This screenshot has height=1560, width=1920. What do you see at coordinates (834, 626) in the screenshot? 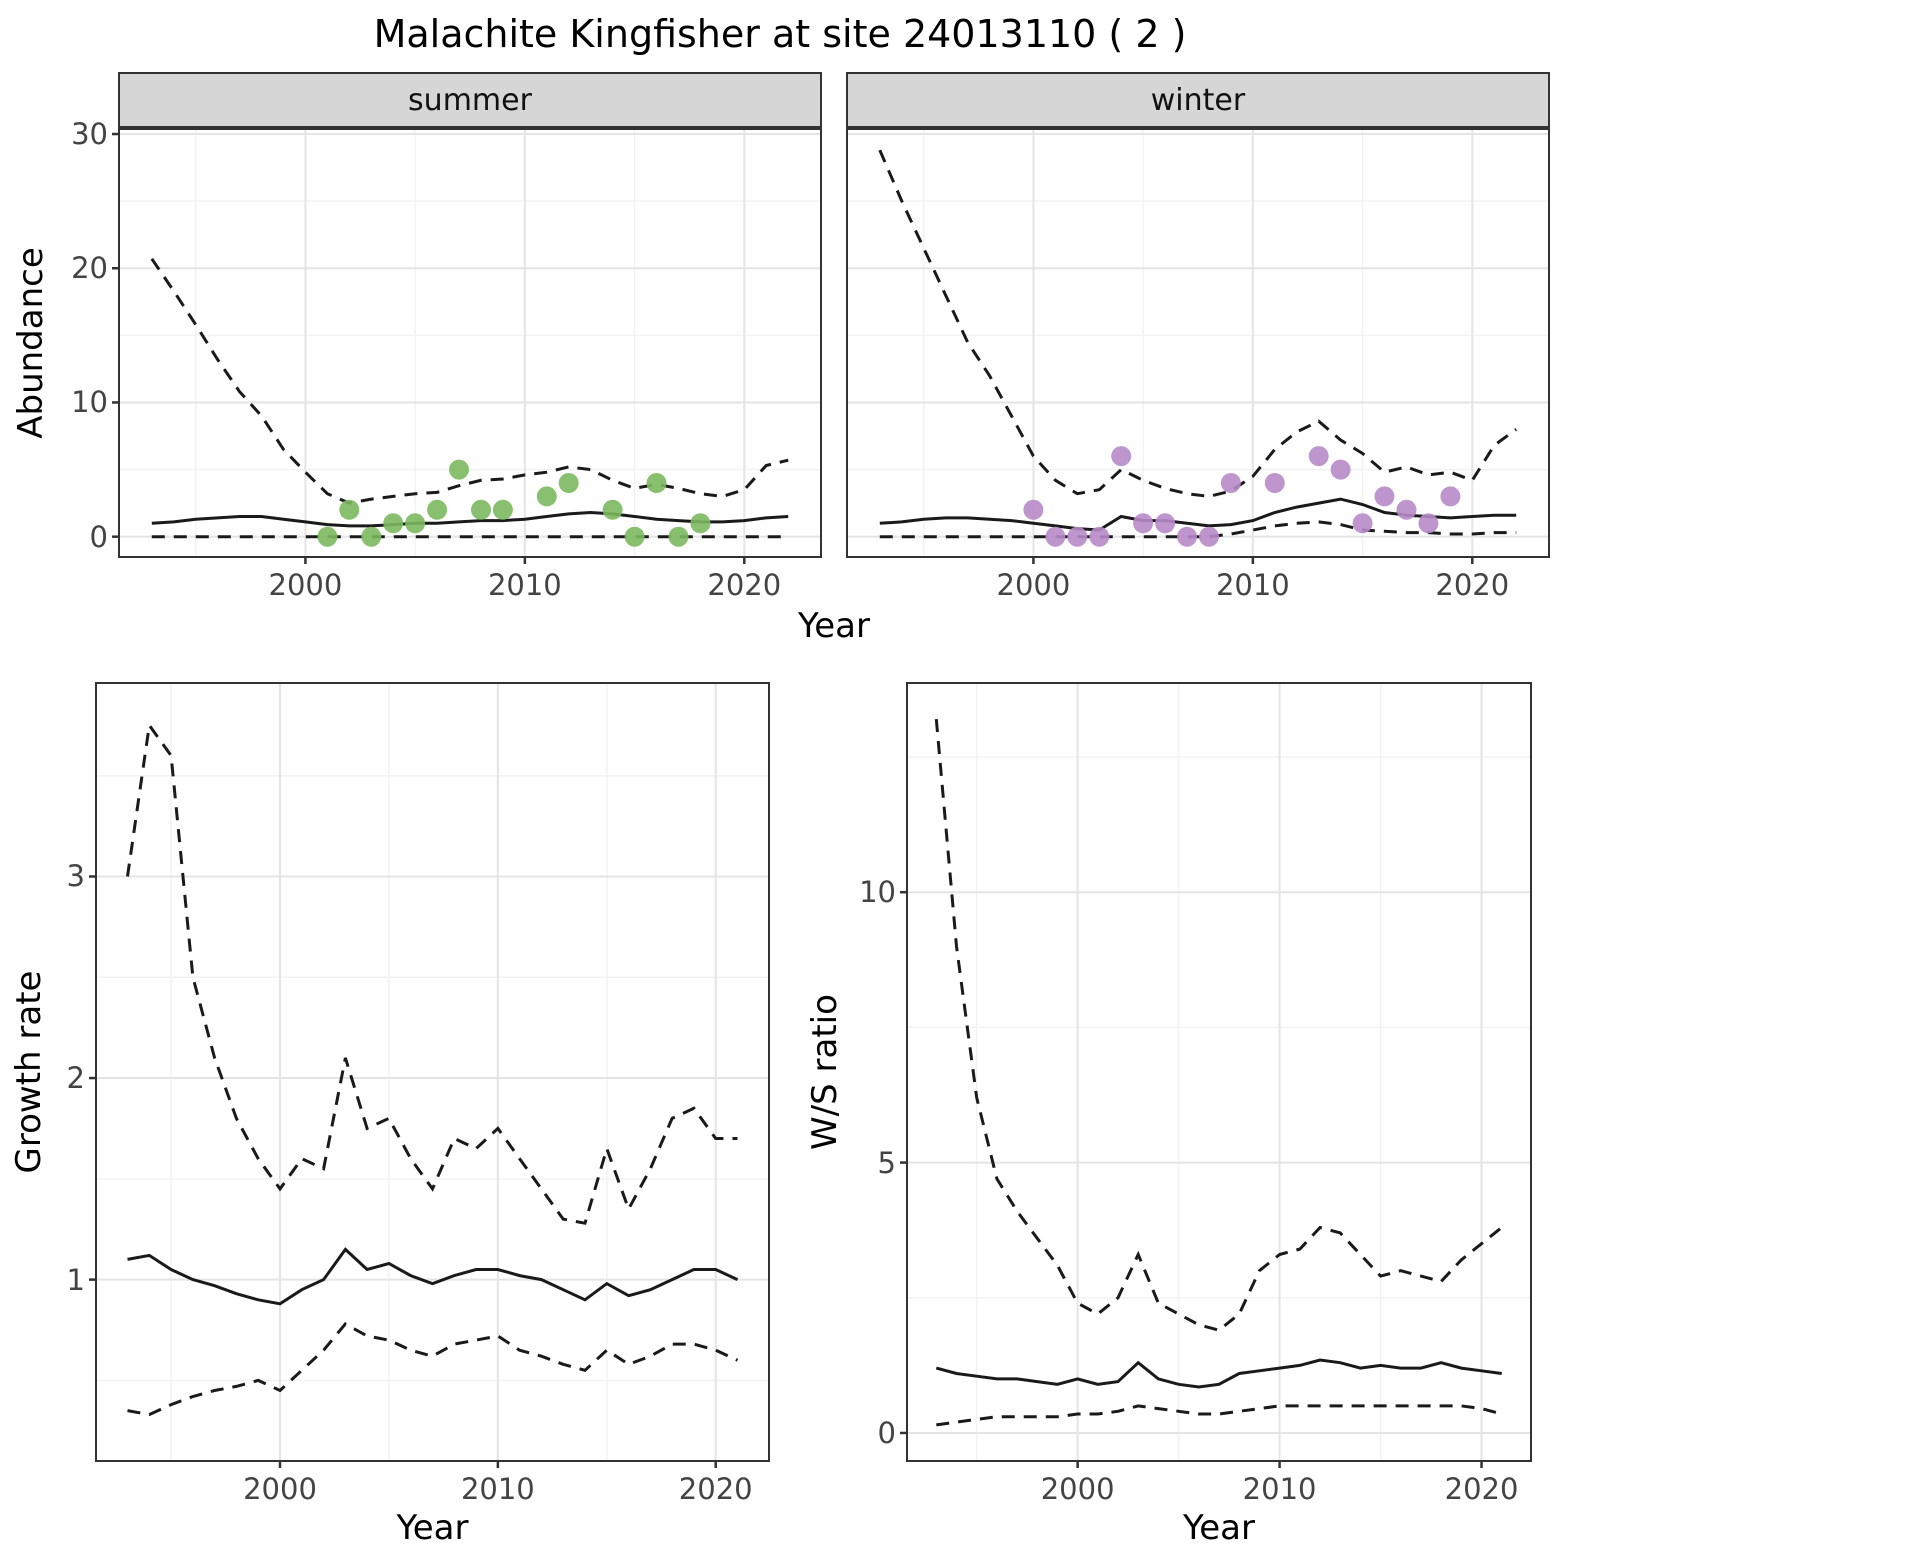
I see `top-xaxis-label: Year` at bounding box center [834, 626].